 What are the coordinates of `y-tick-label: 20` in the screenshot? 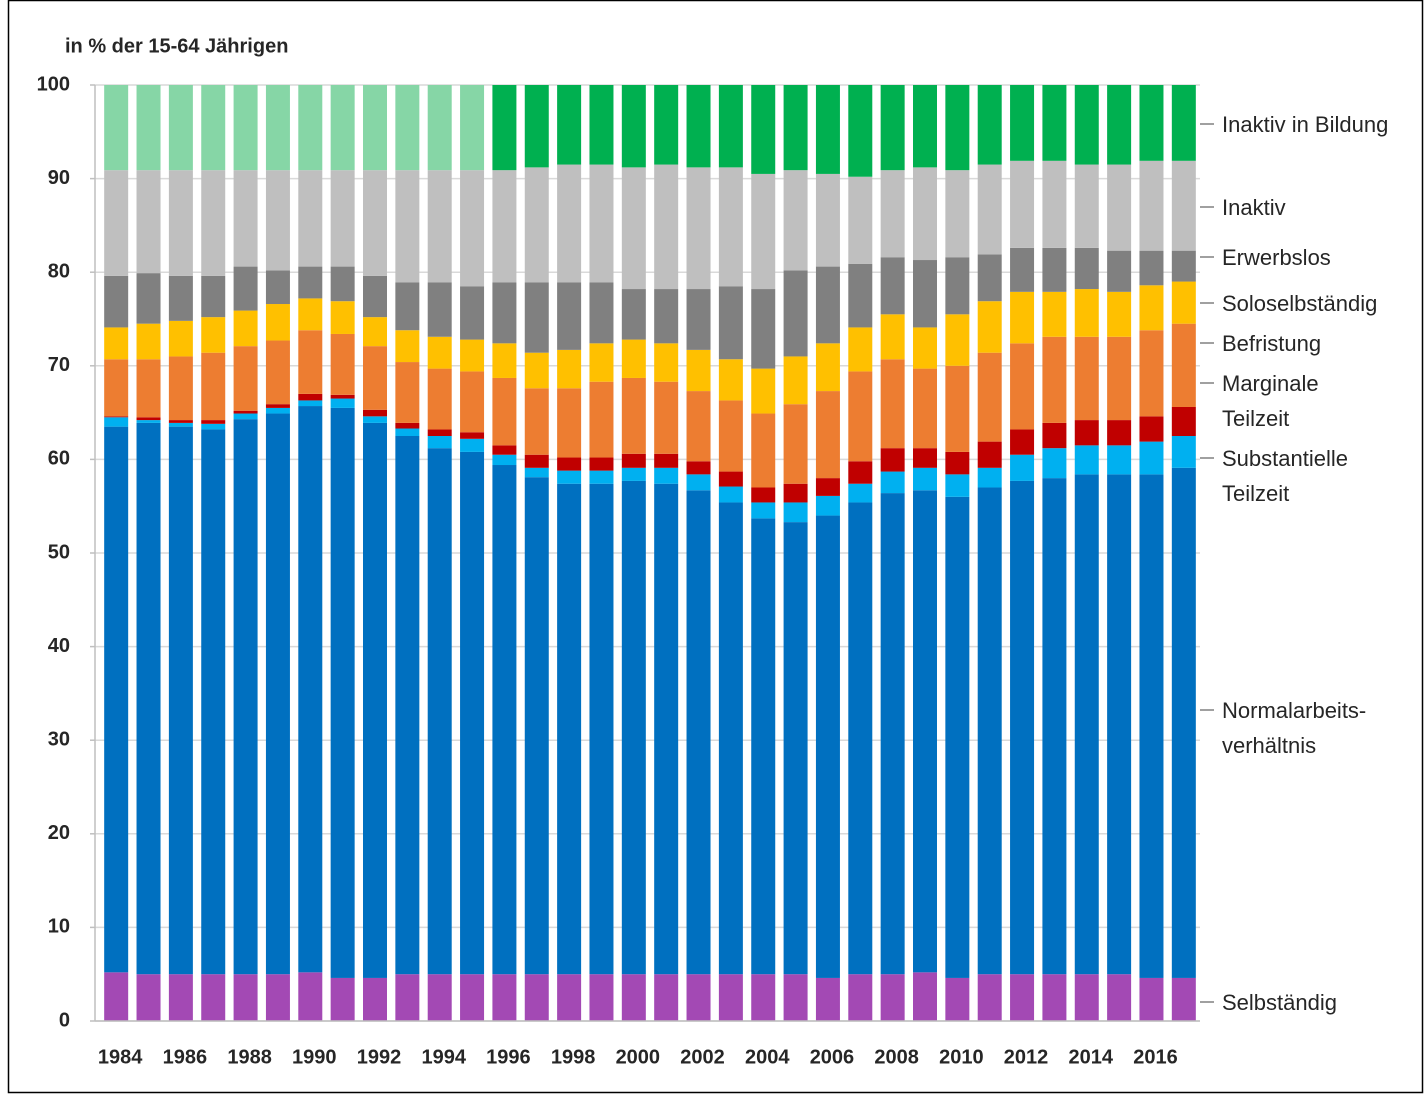 It's located at (59, 833).